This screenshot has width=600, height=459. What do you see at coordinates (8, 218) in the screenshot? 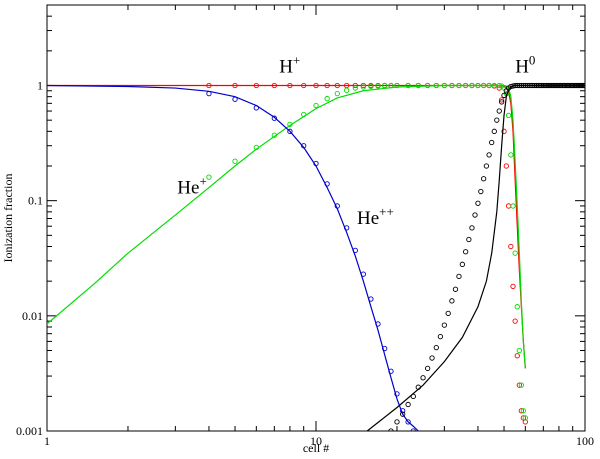
I see `y-axis-title: Ionization fraction` at bounding box center [8, 218].